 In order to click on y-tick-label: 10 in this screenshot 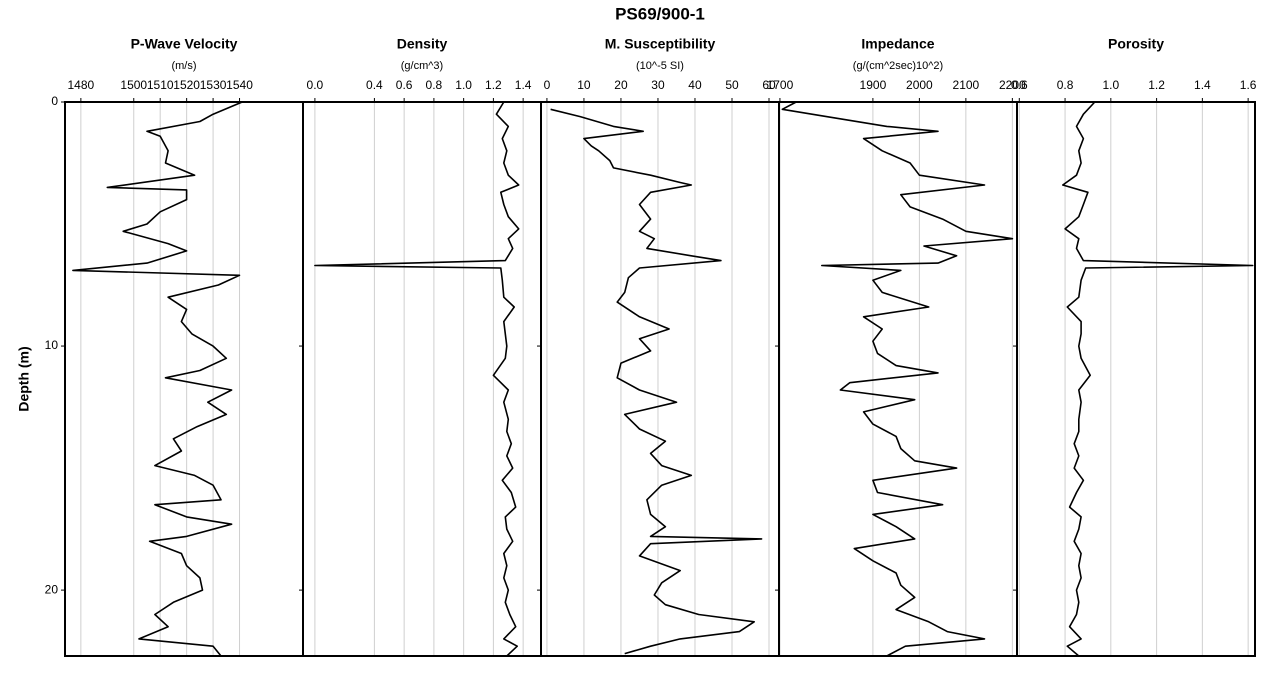, I will do `click(52, 345)`.